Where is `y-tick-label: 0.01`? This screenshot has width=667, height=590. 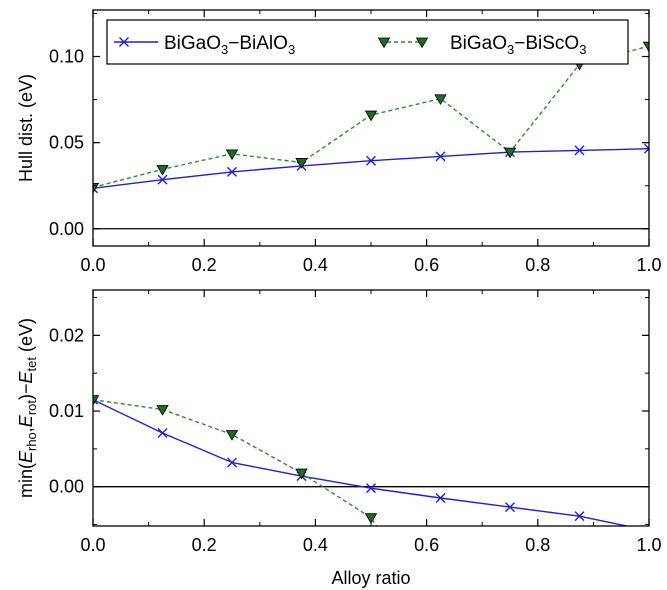 y-tick-label: 0.01 is located at coordinates (66, 411).